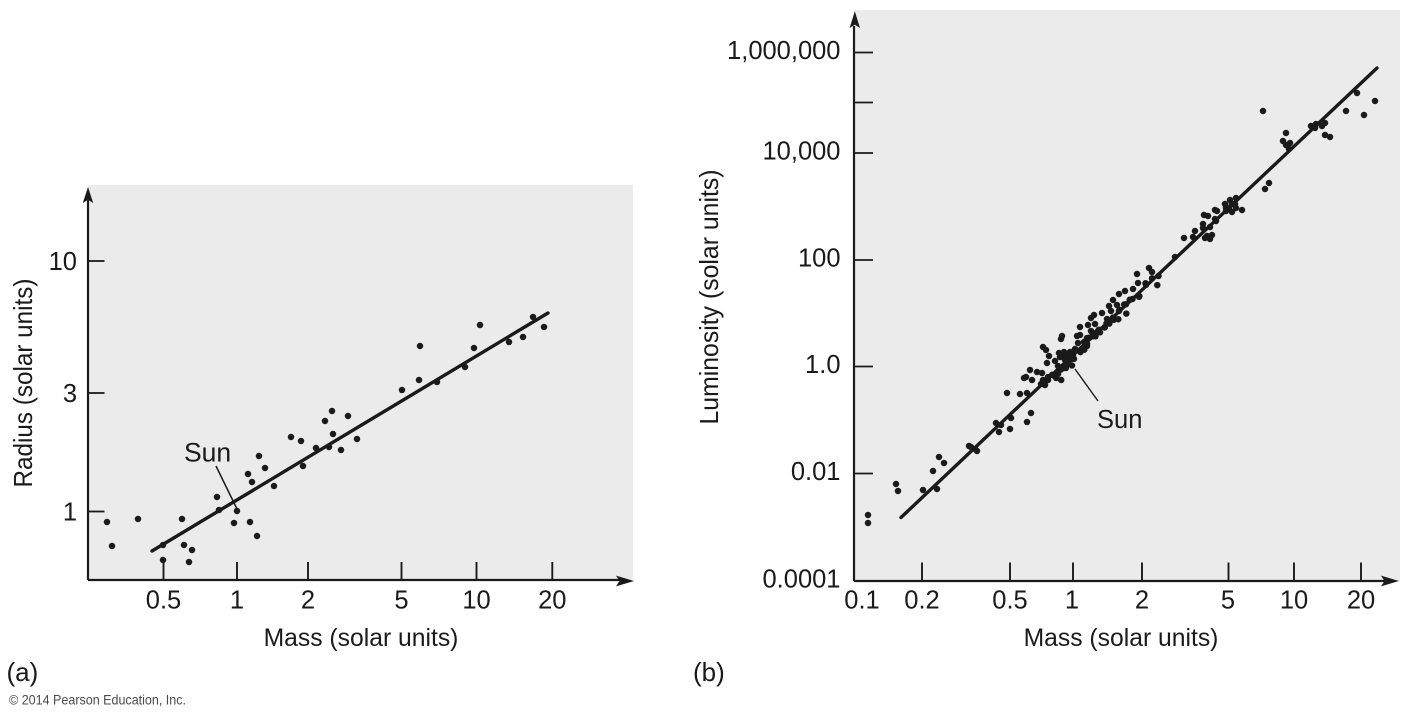  Describe the element at coordinates (709, 297) in the screenshot. I see `svg-text: Luminosity (solar units)` at that location.